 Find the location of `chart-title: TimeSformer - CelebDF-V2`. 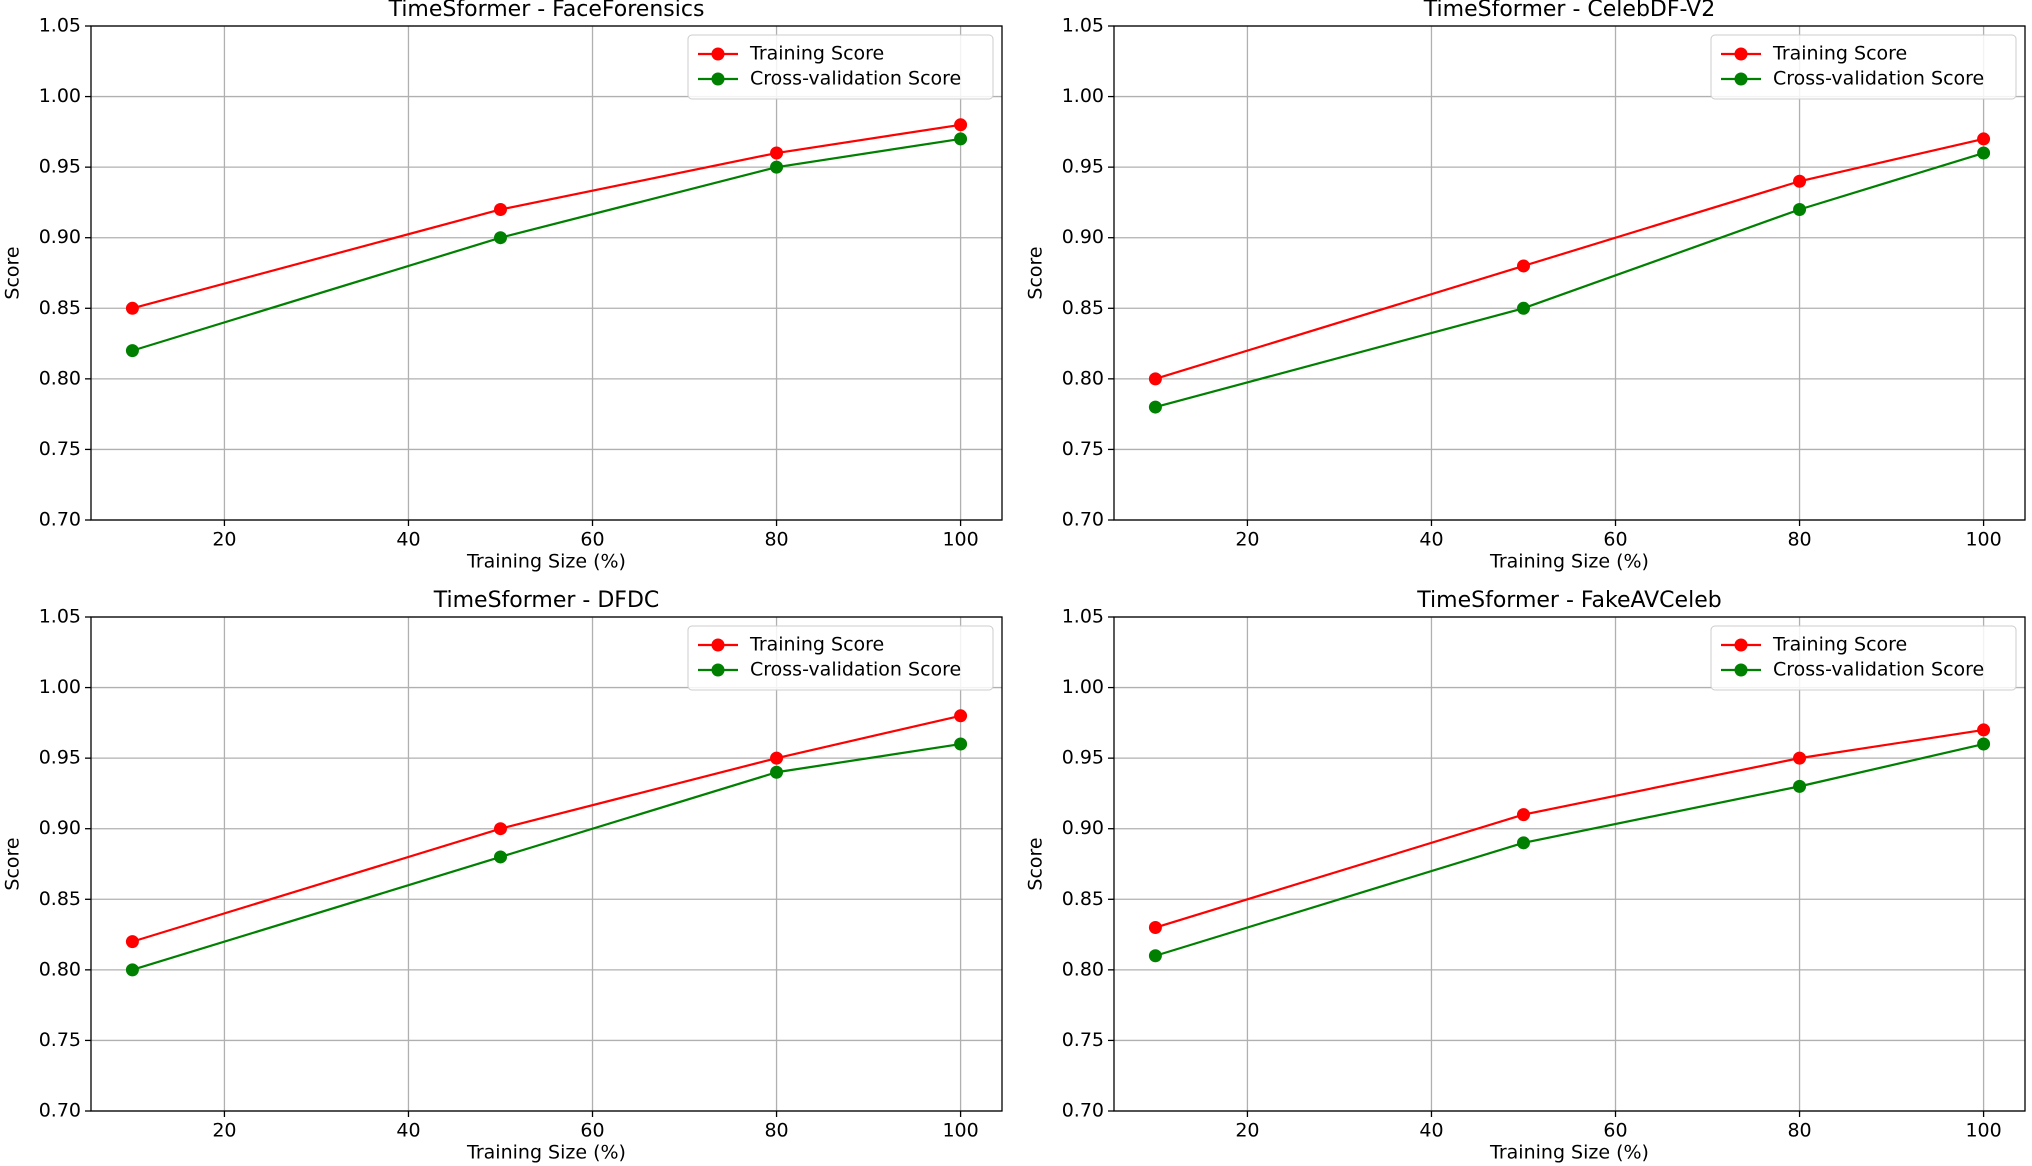

chart-title: TimeSformer - CelebDF-V2 is located at coordinates (1569, 11).